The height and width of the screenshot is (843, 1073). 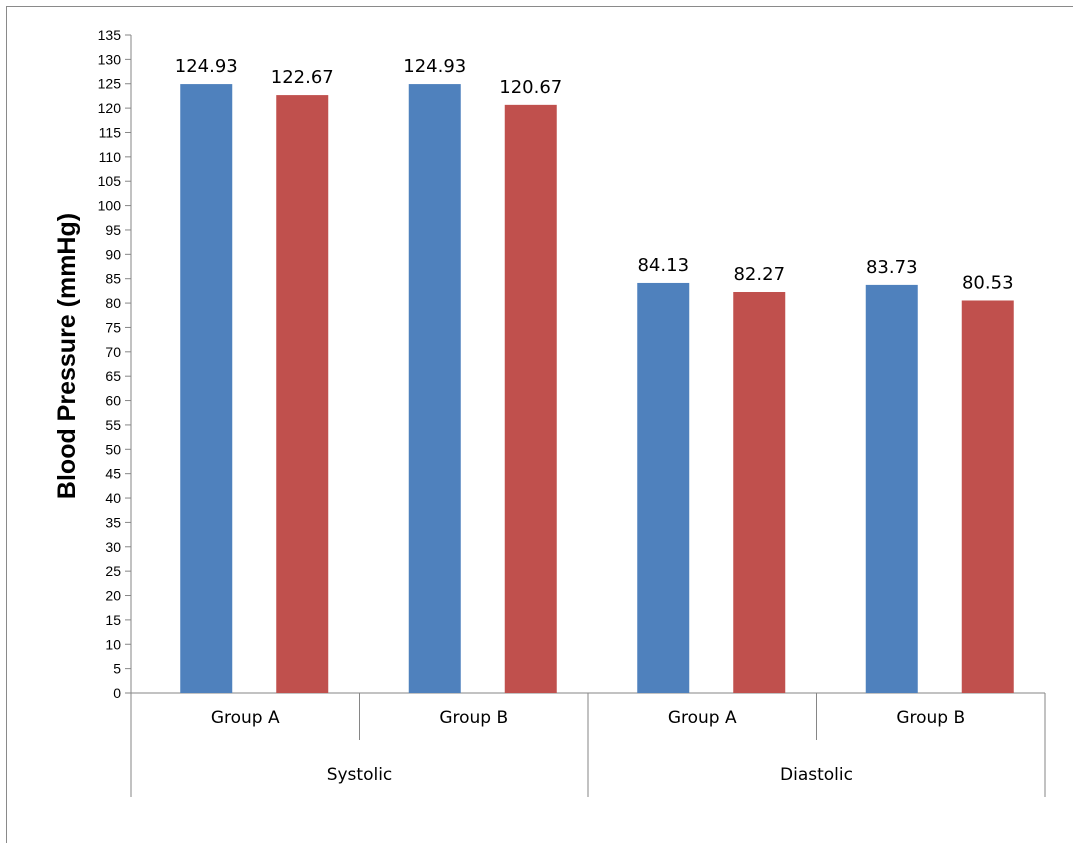 I want to click on y-tick-label: 35, so click(x=113, y=522).